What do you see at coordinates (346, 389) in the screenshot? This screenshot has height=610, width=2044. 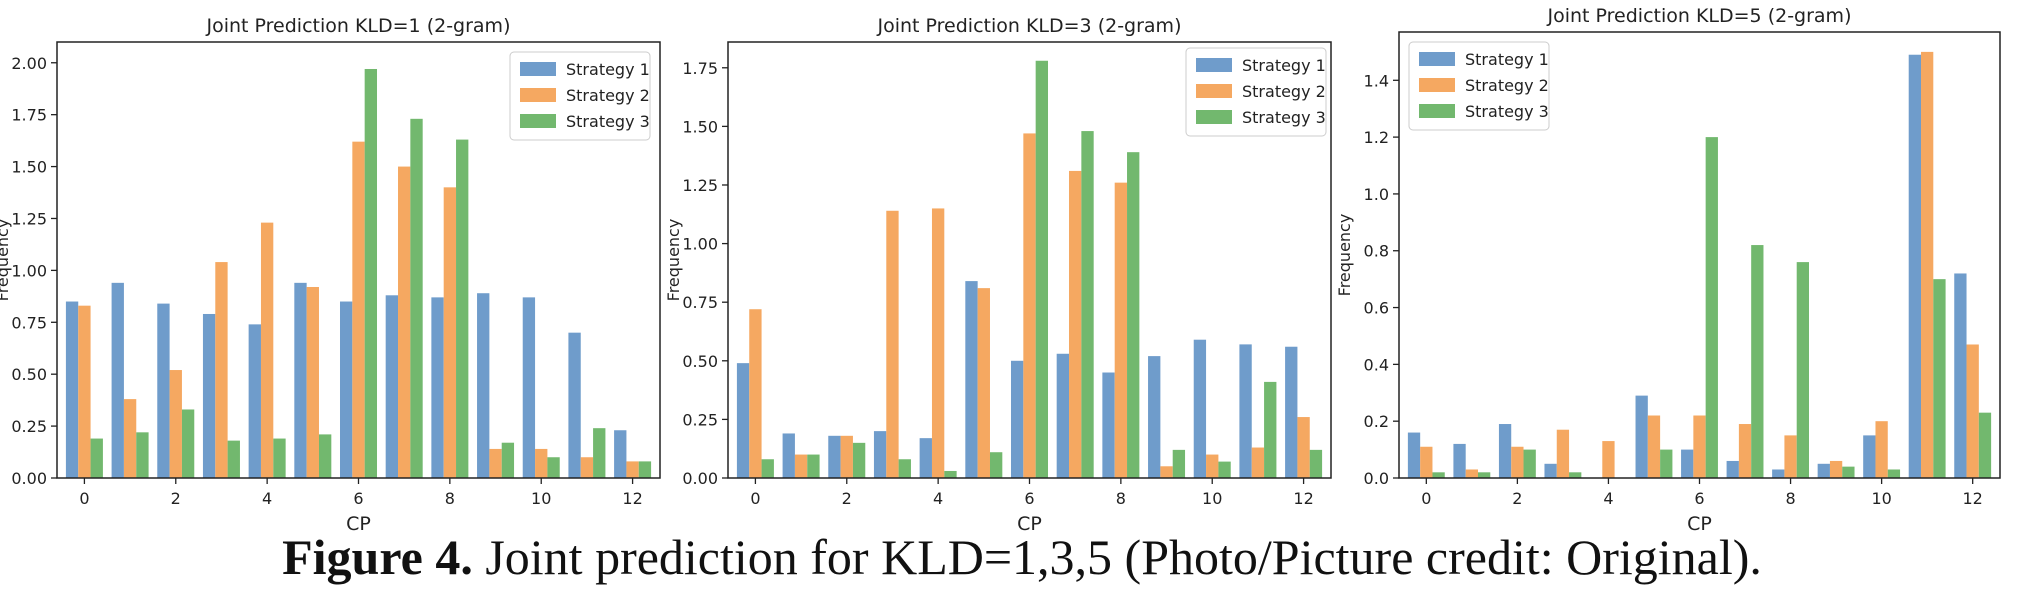 I see `bar-strategy-1-cp6` at bounding box center [346, 389].